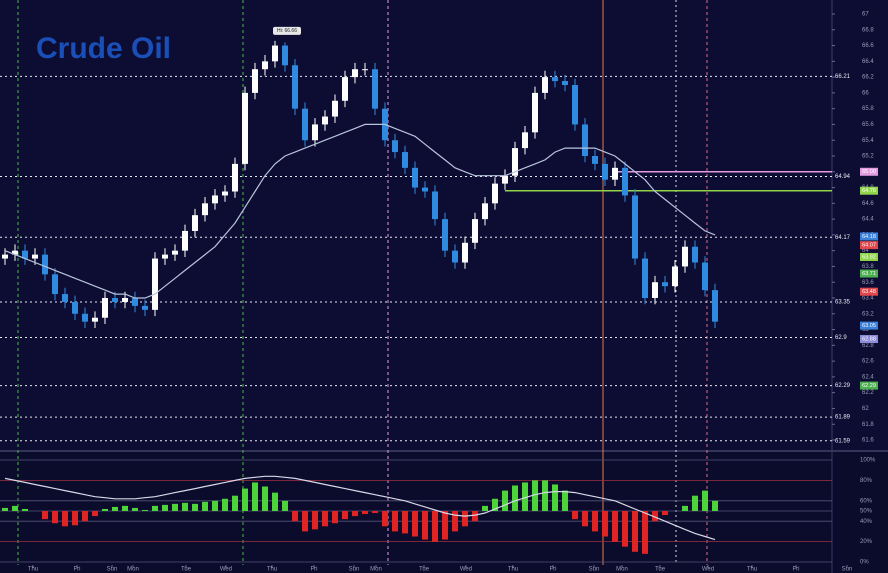 The width and height of the screenshot is (888, 573). Describe the element at coordinates (868, 204) in the screenshot. I see `y-tick-label: 64.6` at that location.